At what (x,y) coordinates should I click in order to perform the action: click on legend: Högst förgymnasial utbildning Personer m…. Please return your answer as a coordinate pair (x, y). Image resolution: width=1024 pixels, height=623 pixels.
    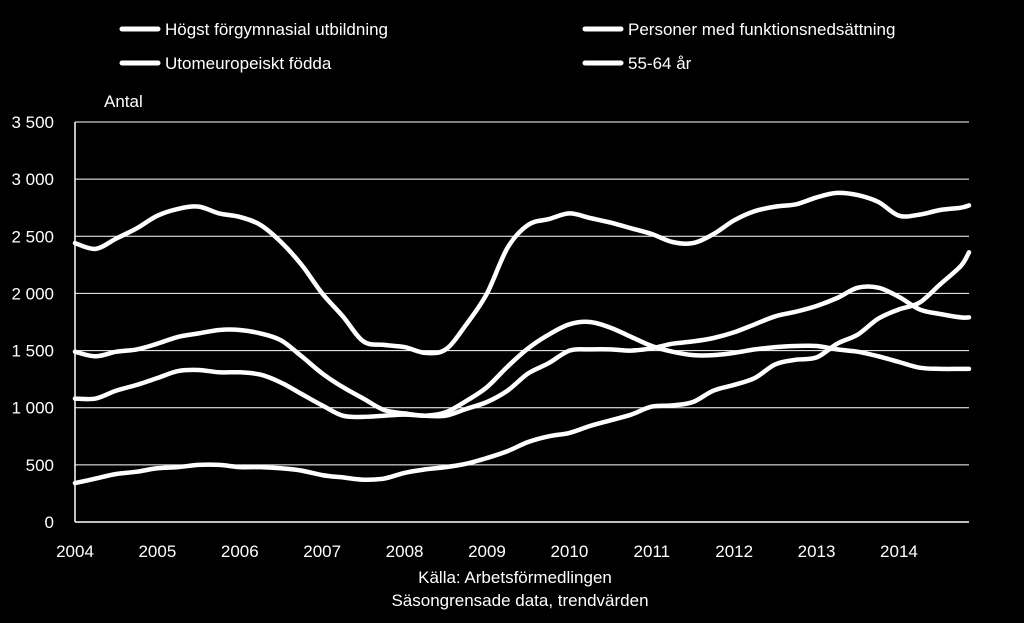
    Looking at the image, I should click on (507, 46).